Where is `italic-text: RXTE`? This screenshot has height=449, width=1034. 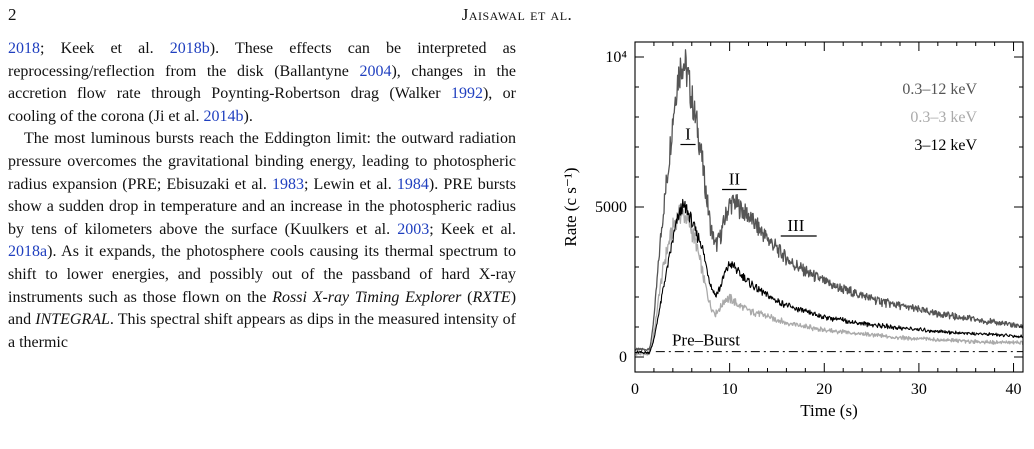 italic-text: RXTE is located at coordinates (491, 297).